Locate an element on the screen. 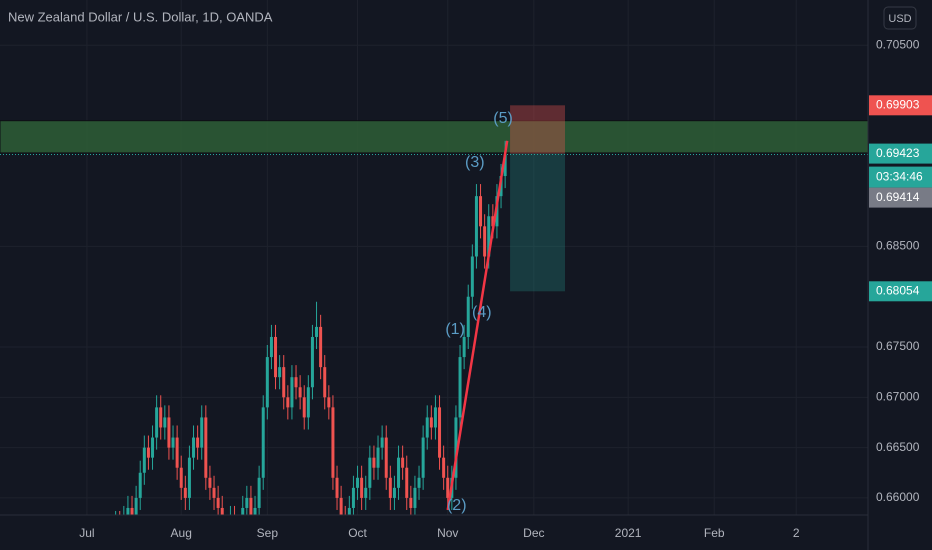 The height and width of the screenshot is (550, 932). entry-price-label-box is located at coordinates (900, 153).